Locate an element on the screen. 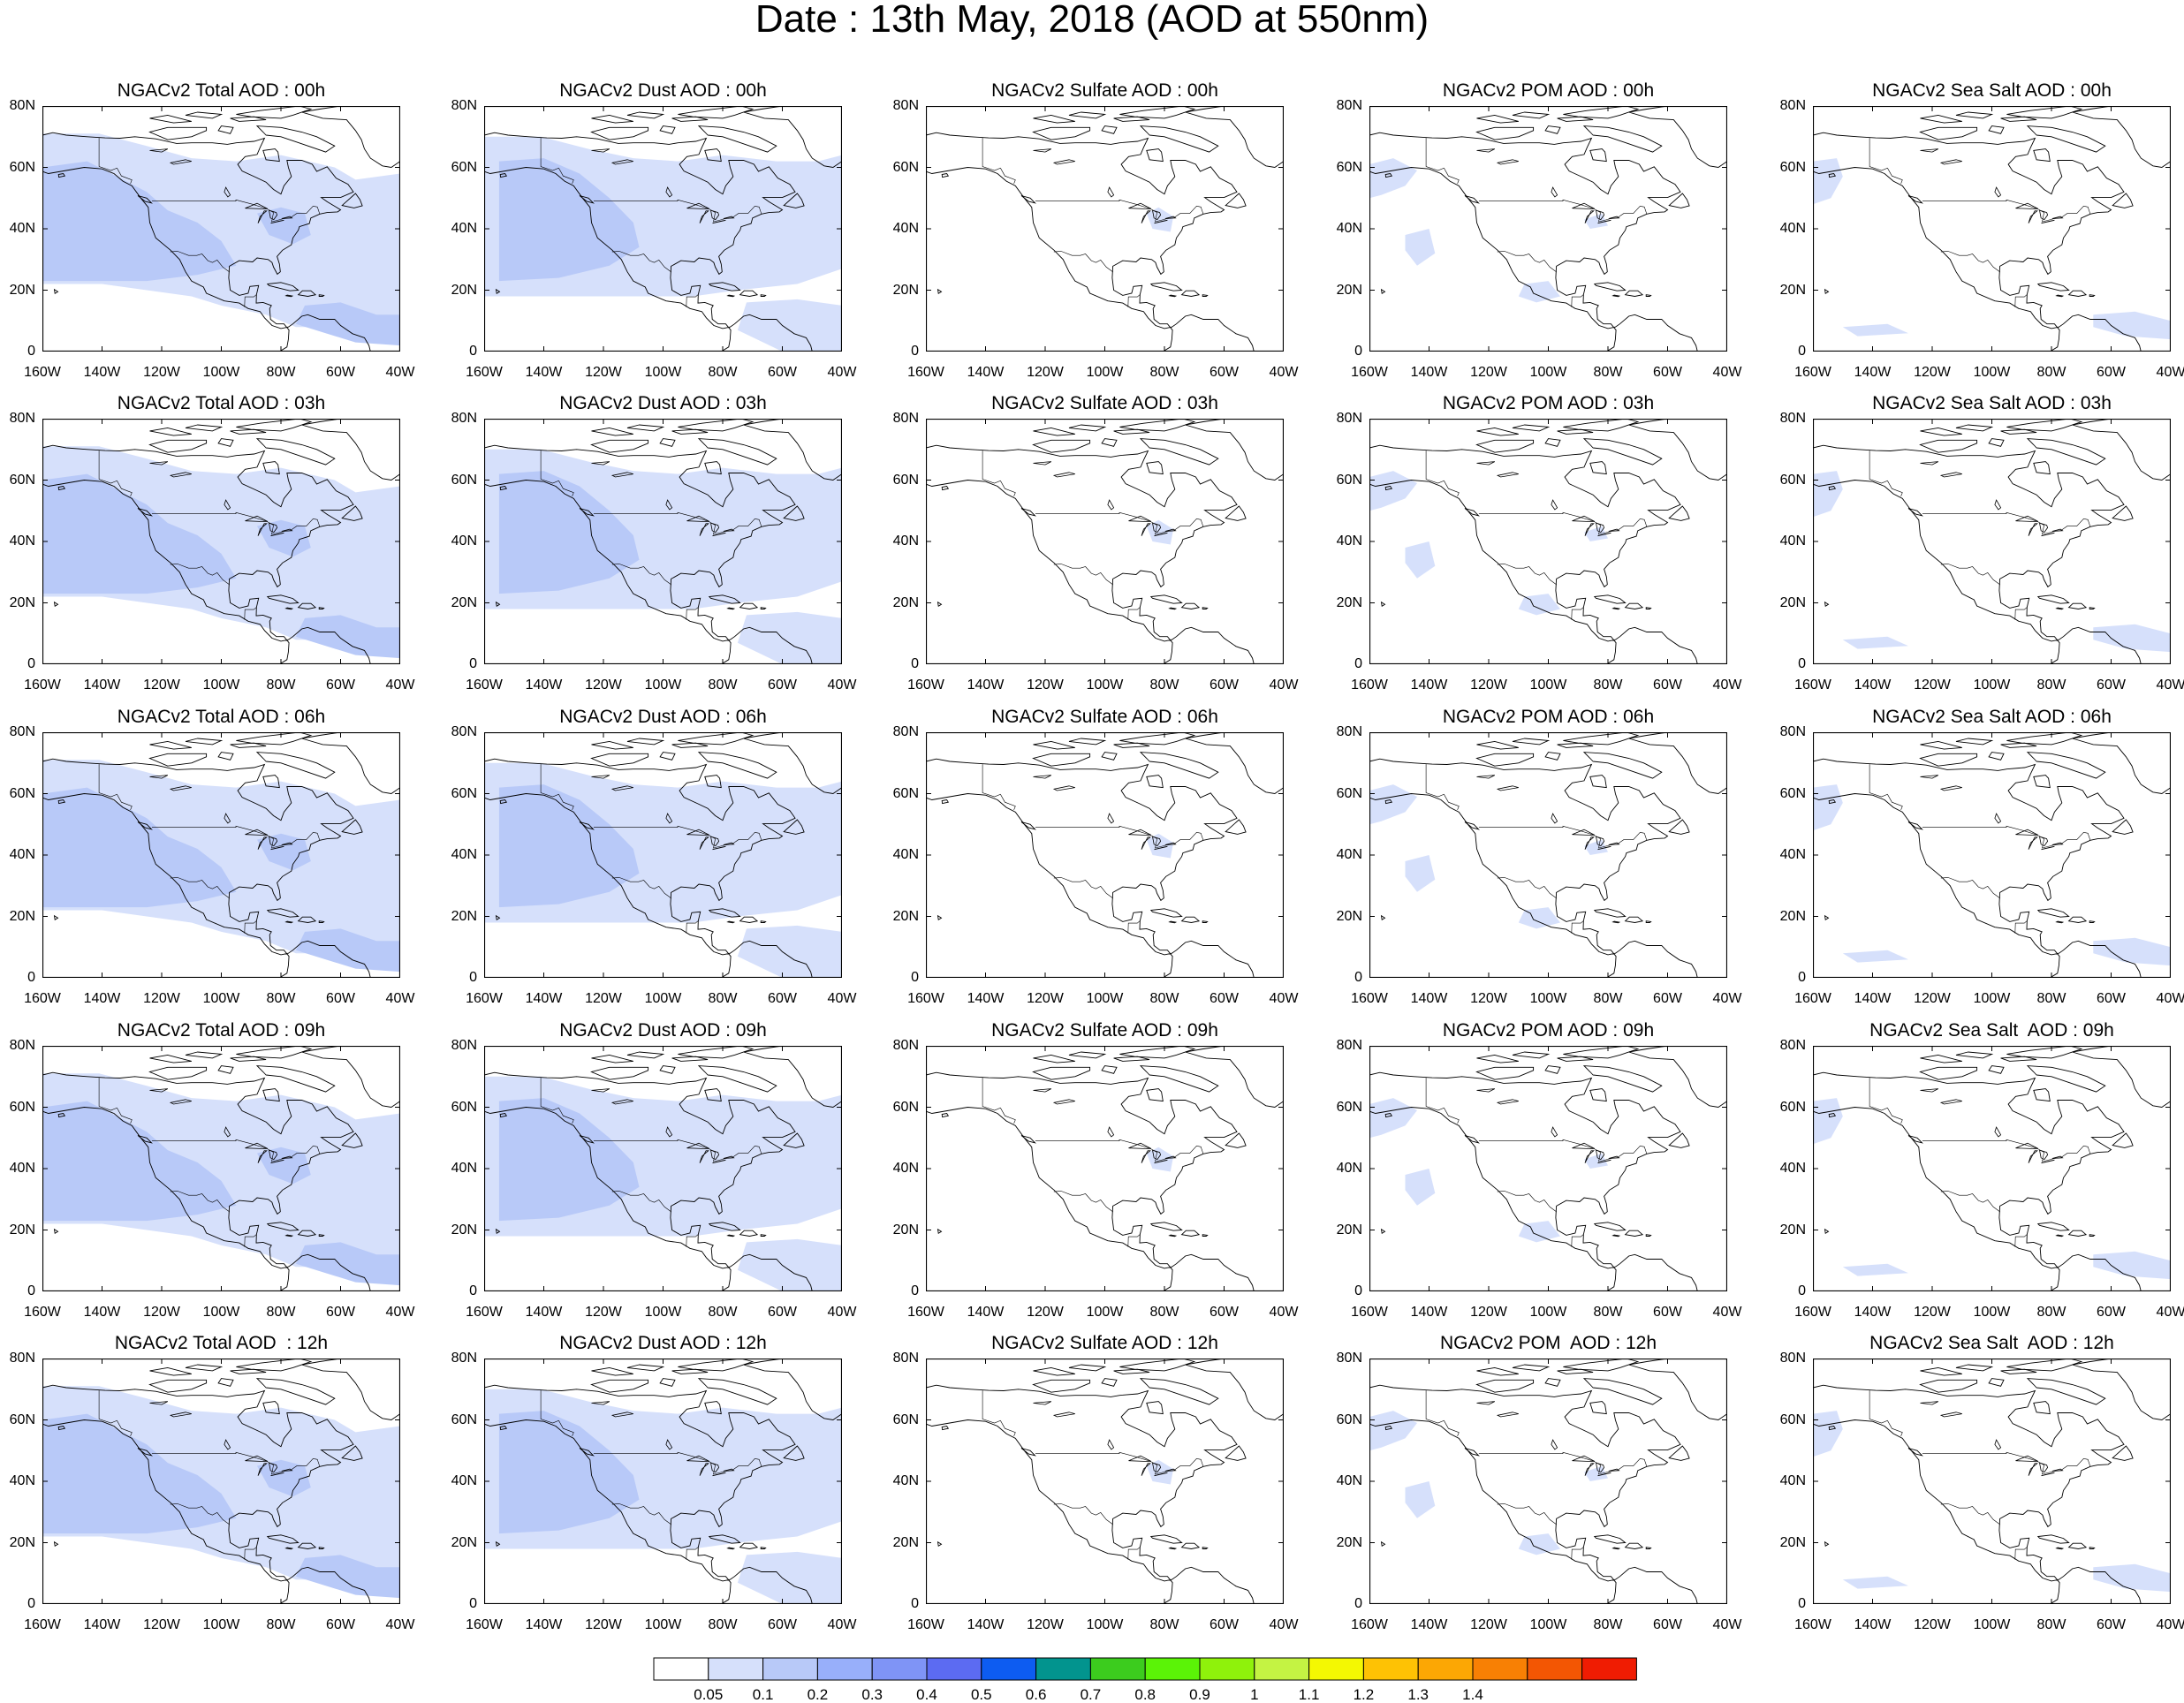 The height and width of the screenshot is (1703, 2184). lon-tick-label: 160W is located at coordinates (485, 1624).